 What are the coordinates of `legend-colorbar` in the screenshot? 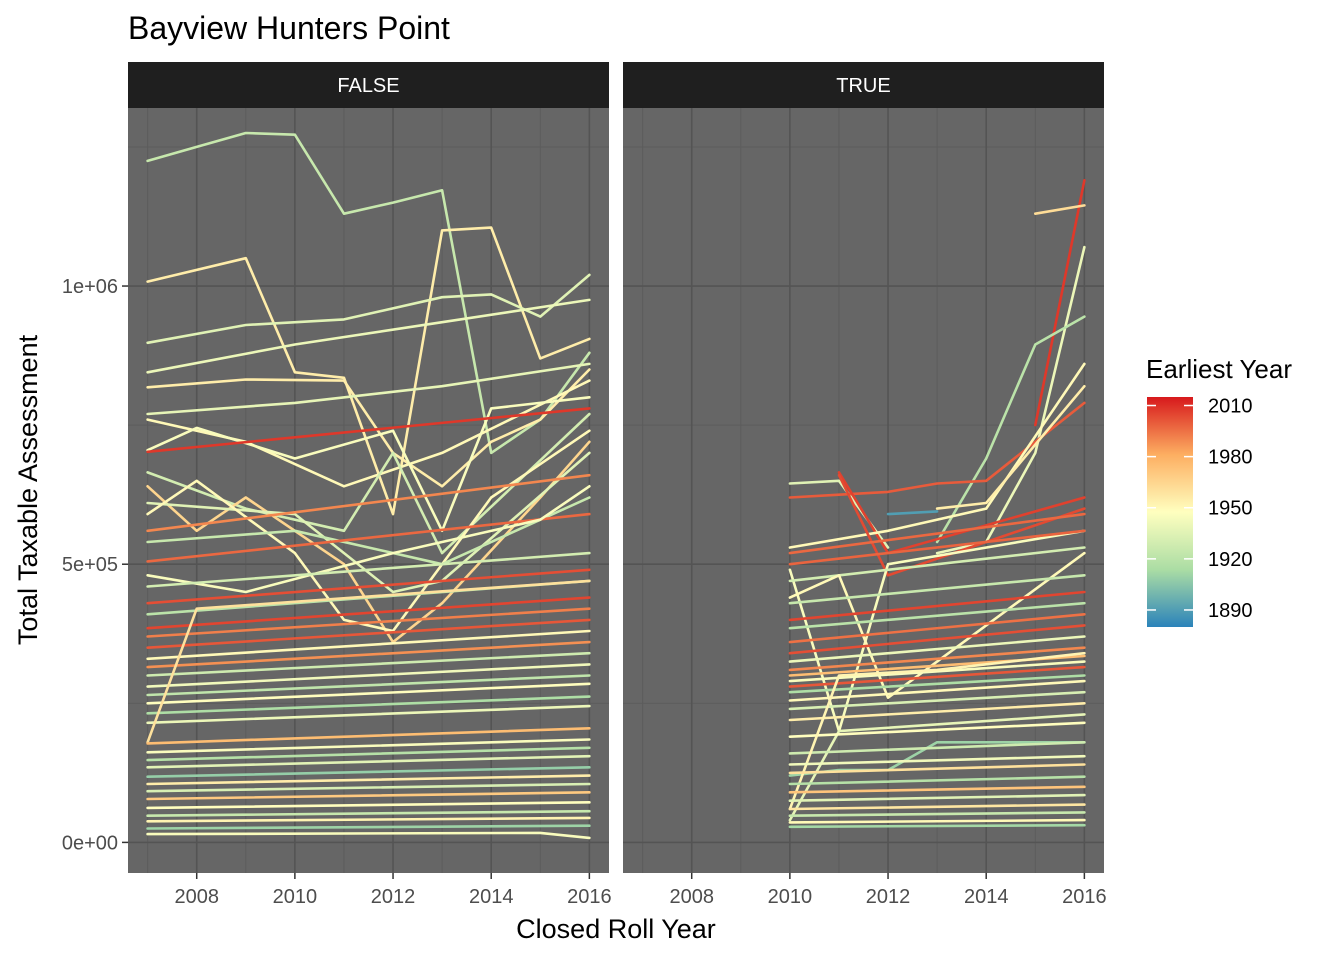 It's located at (1170, 512).